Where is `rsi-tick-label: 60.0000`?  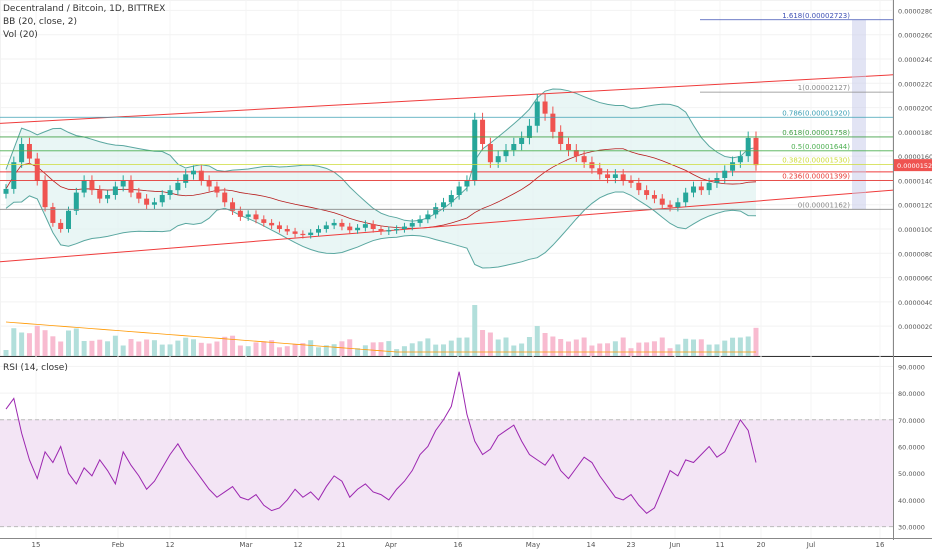
rsi-tick-label: 60.0000 is located at coordinates (911, 448).